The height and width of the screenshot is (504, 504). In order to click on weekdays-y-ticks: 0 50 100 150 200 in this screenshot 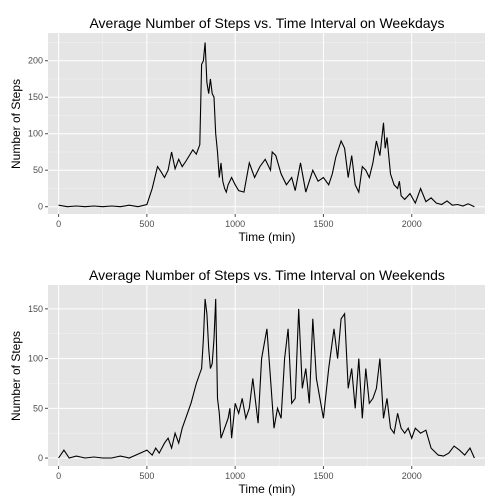, I will do `click(38, 134)`.